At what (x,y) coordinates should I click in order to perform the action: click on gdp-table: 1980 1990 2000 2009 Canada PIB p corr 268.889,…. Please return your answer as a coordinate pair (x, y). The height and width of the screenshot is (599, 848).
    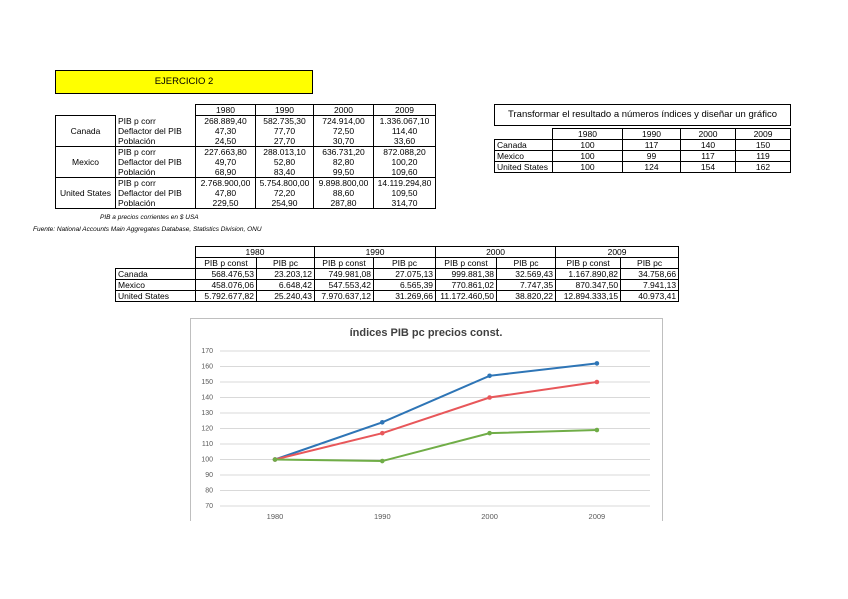
    Looking at the image, I should click on (245, 156).